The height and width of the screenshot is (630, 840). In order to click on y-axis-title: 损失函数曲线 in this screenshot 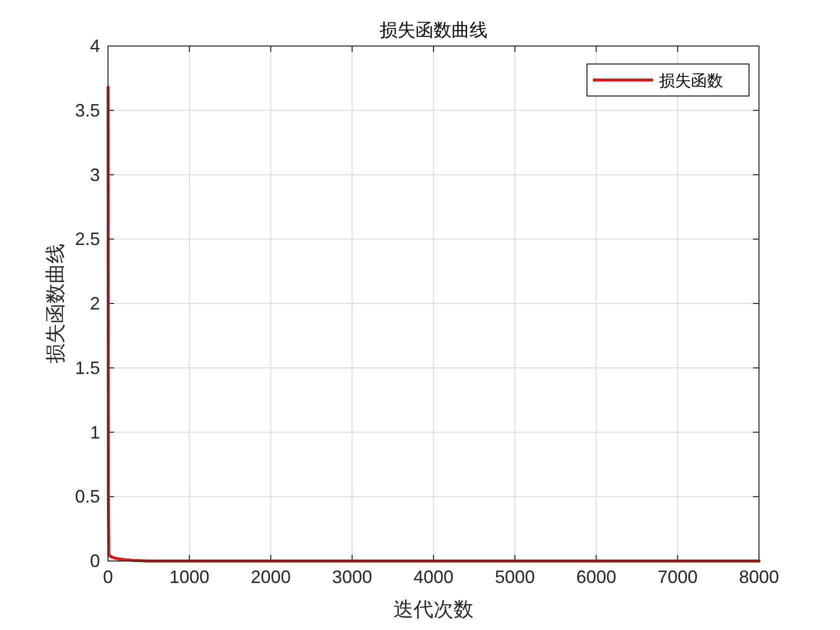, I will do `click(56, 304)`.